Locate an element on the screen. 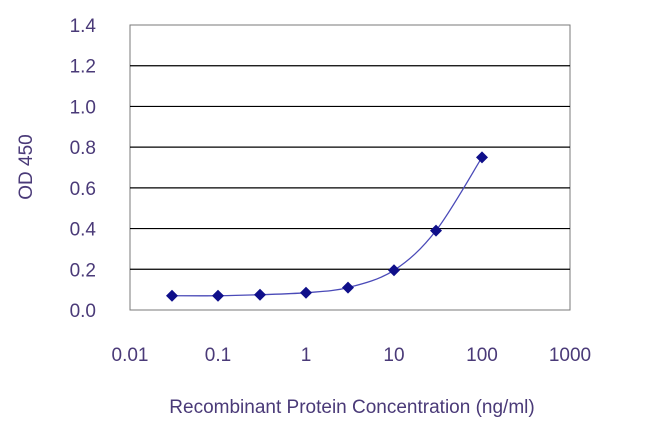 This screenshot has height=433, width=650. y-tick-label: 0.6 is located at coordinates (83, 189).